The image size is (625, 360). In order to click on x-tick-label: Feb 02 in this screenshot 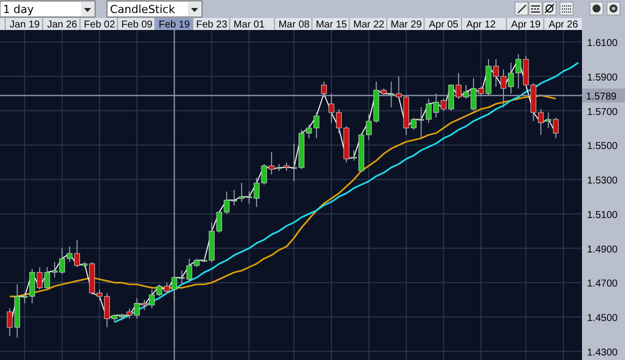, I will do `click(100, 25)`.